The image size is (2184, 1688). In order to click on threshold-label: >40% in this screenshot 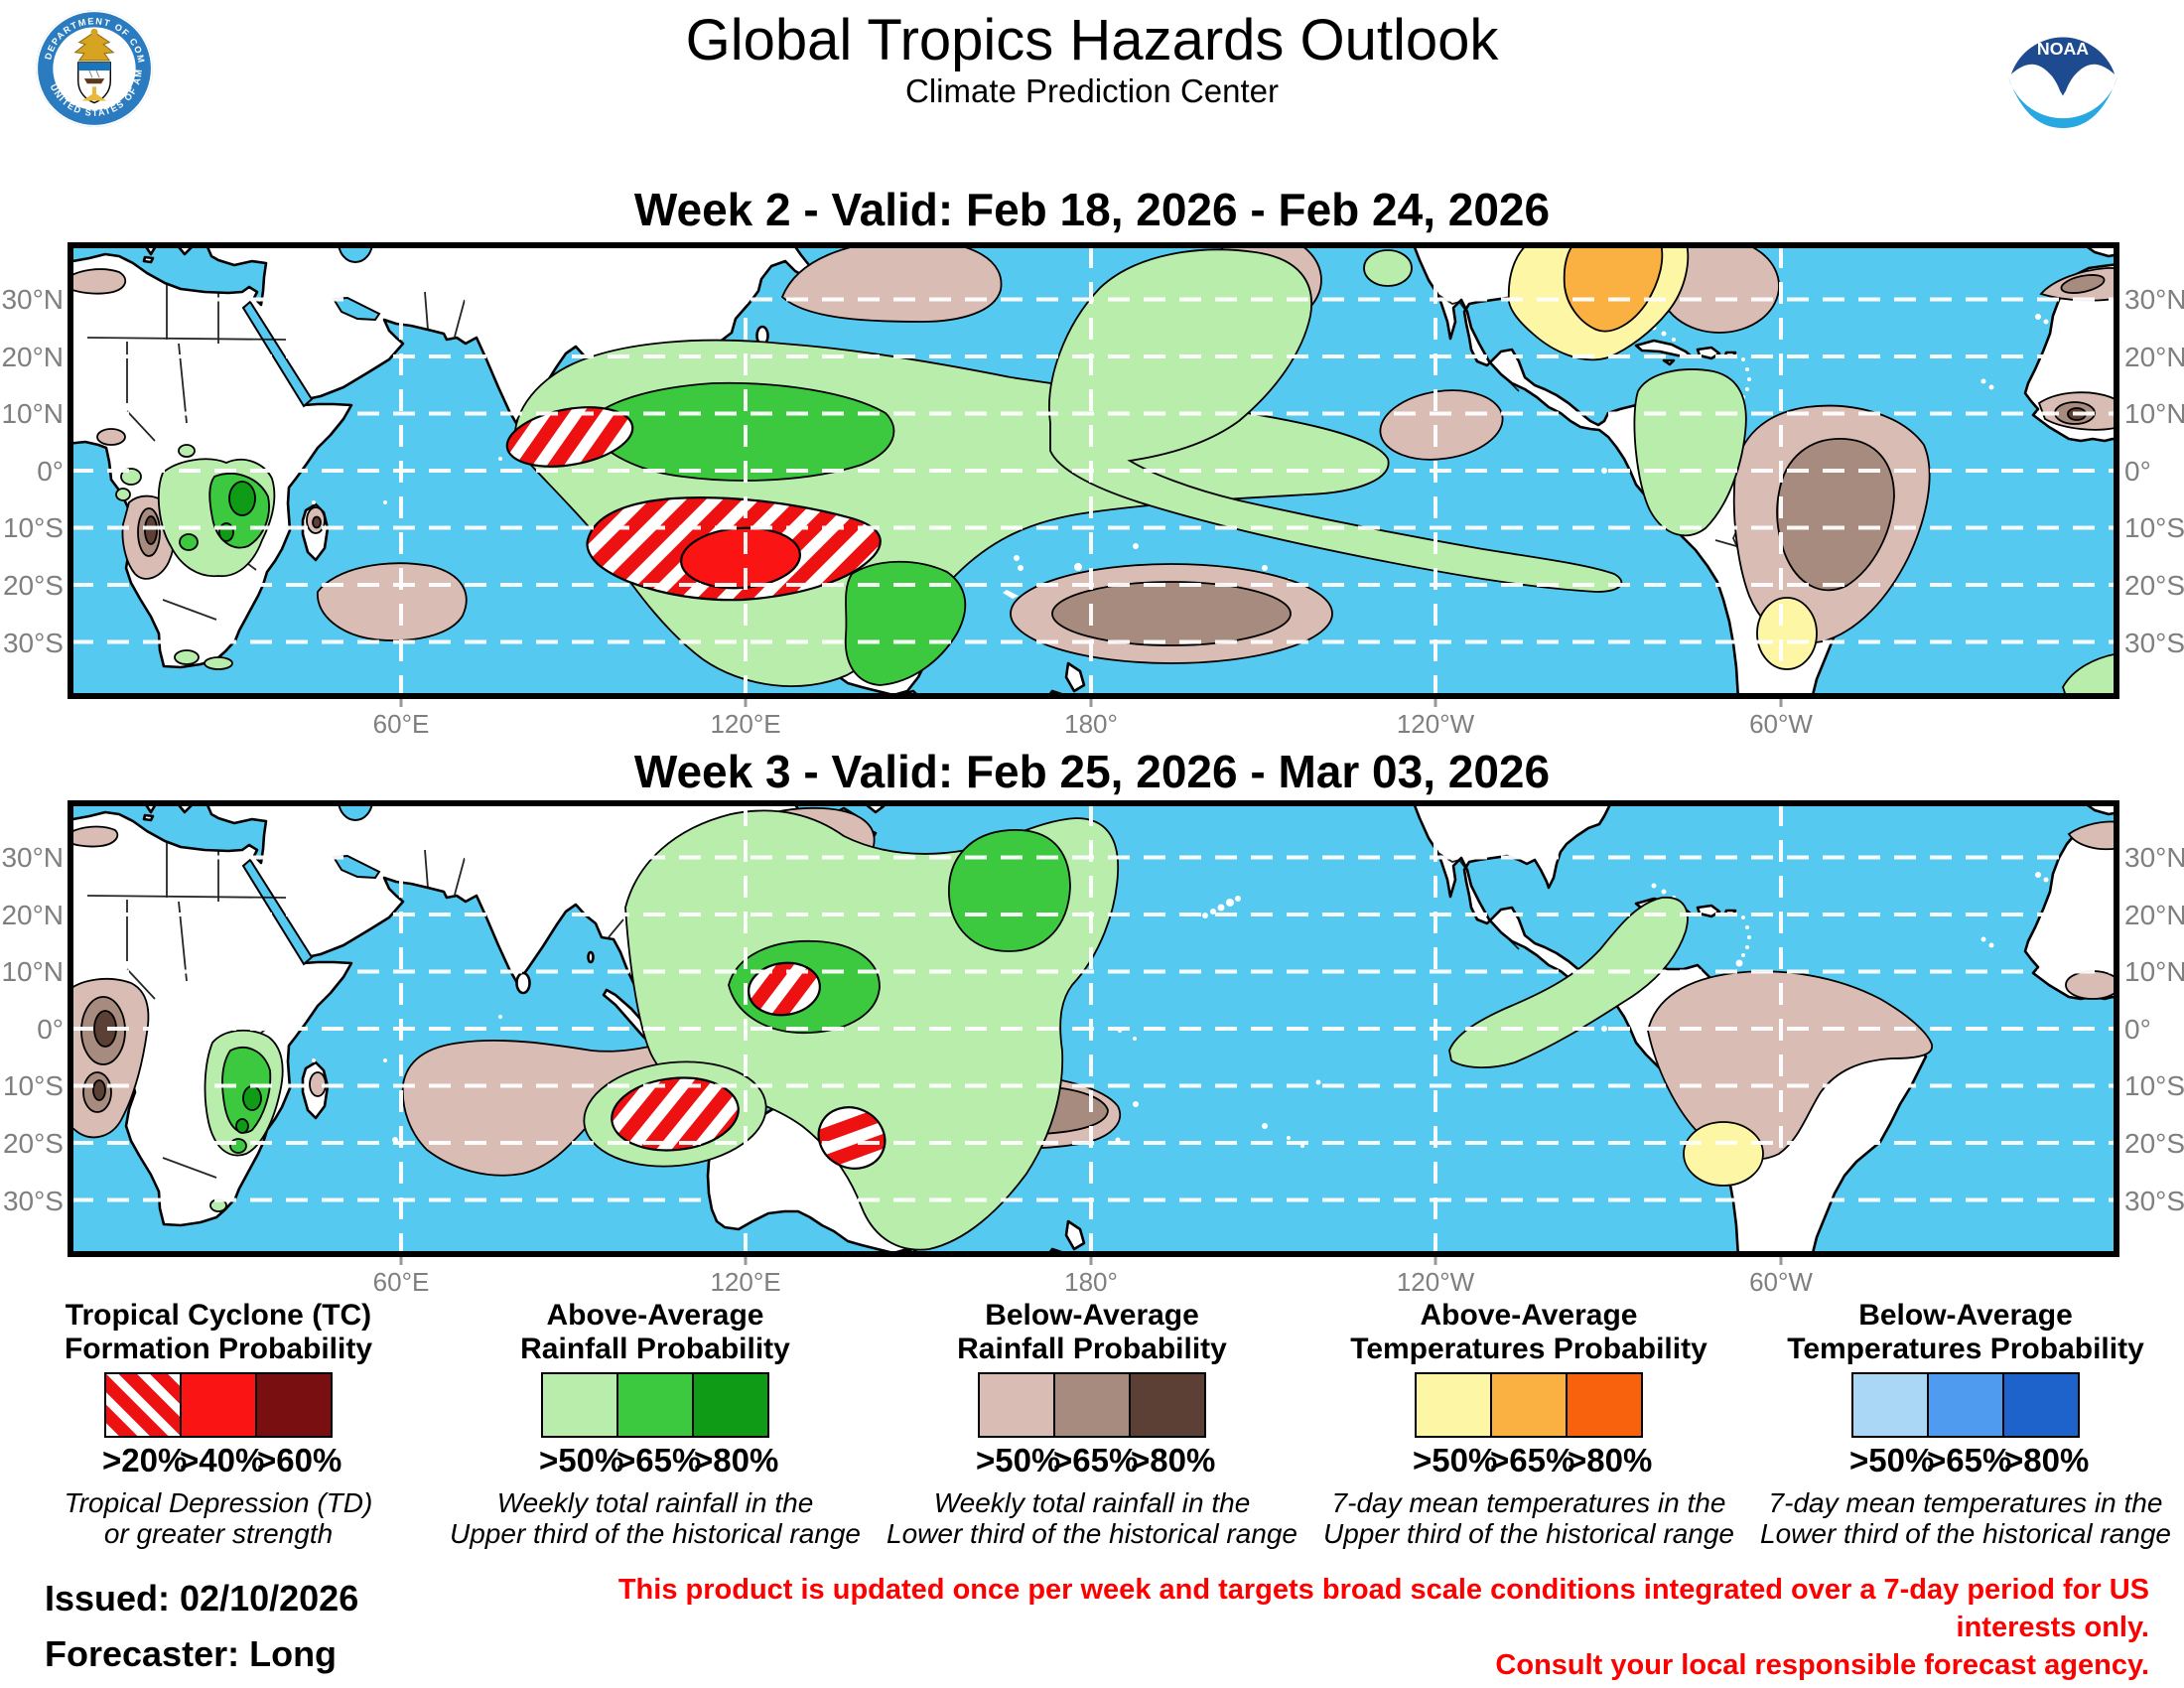, I will do `click(222, 1460)`.